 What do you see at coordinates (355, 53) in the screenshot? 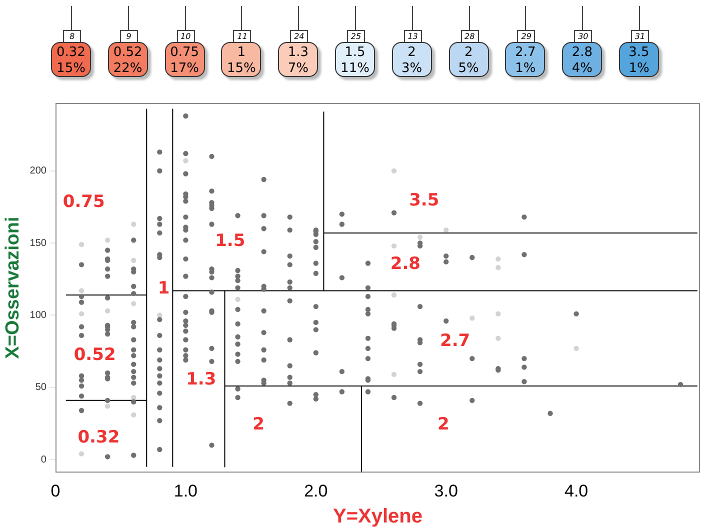
I see `text: 1.5` at bounding box center [355, 53].